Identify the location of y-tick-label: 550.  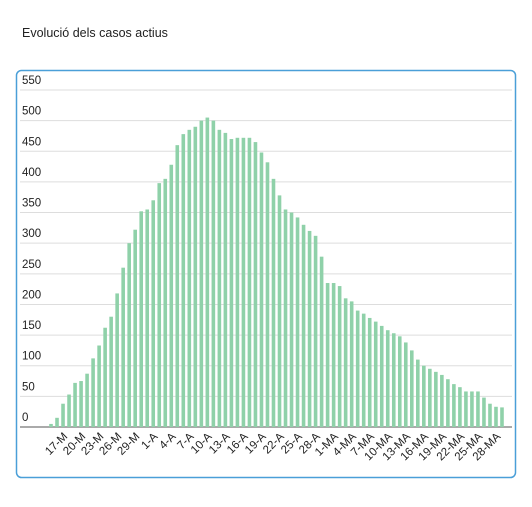
(31, 81).